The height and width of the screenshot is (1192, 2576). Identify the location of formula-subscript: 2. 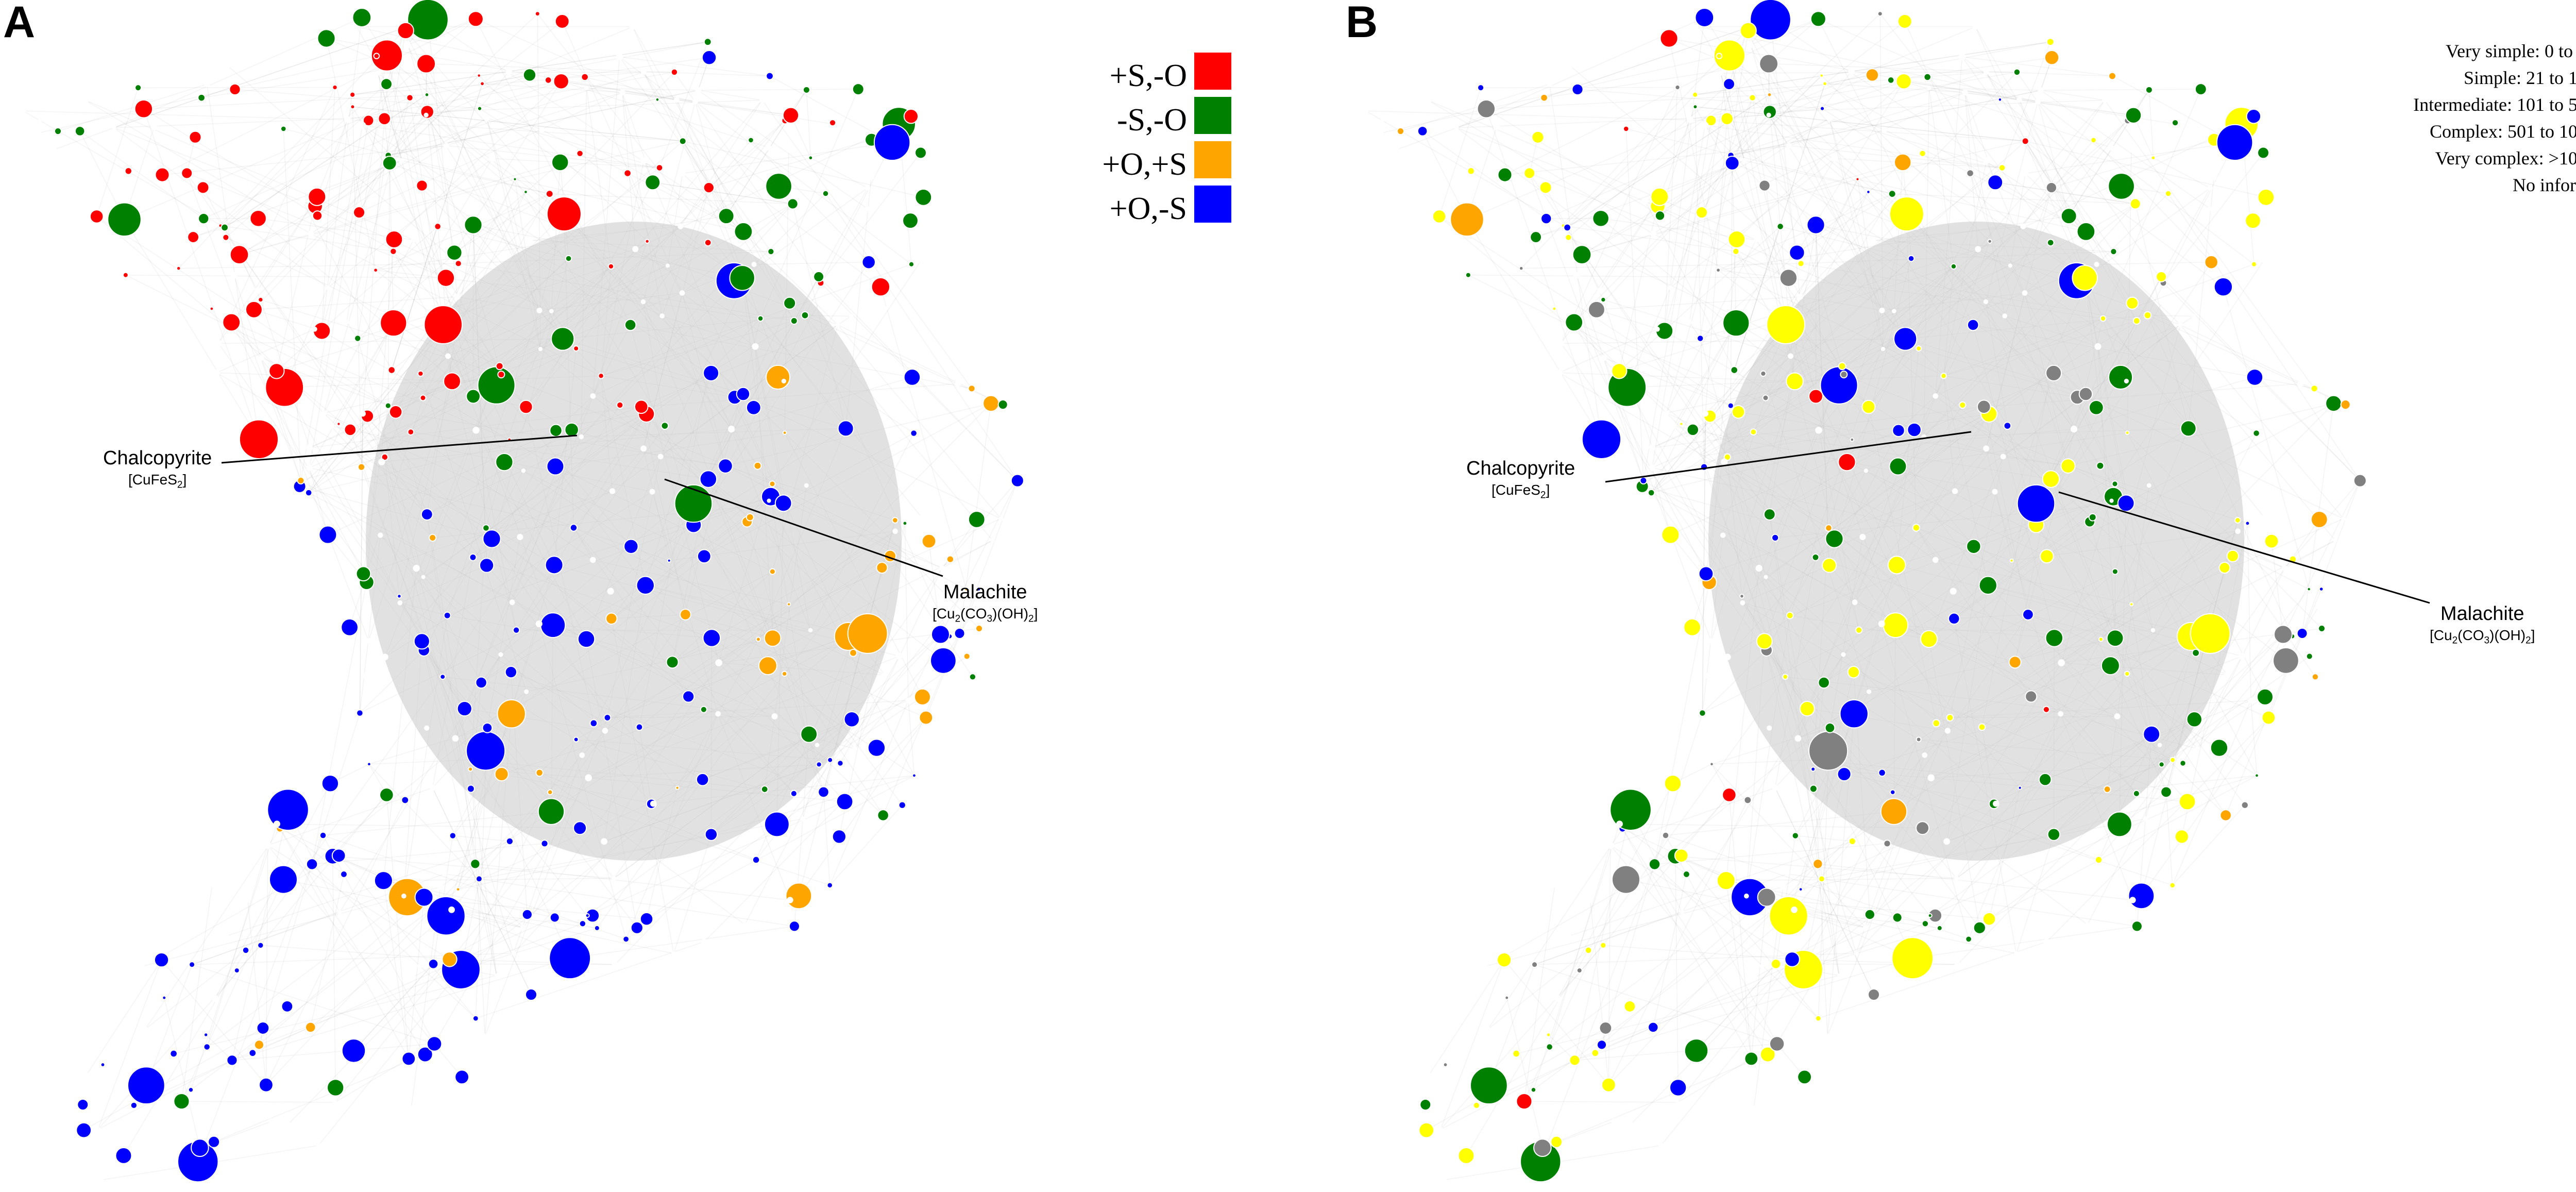
(1031, 619).